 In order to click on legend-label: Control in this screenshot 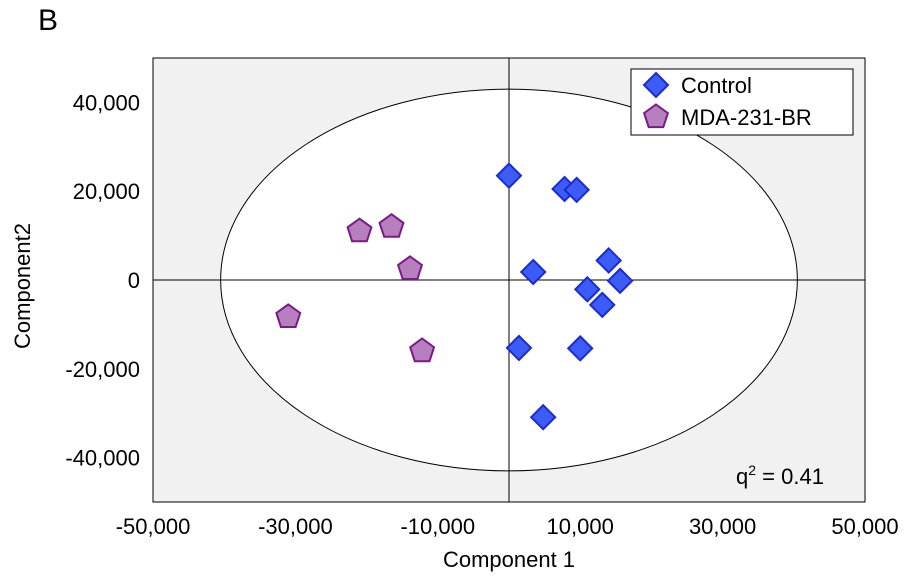, I will do `click(716, 85)`.